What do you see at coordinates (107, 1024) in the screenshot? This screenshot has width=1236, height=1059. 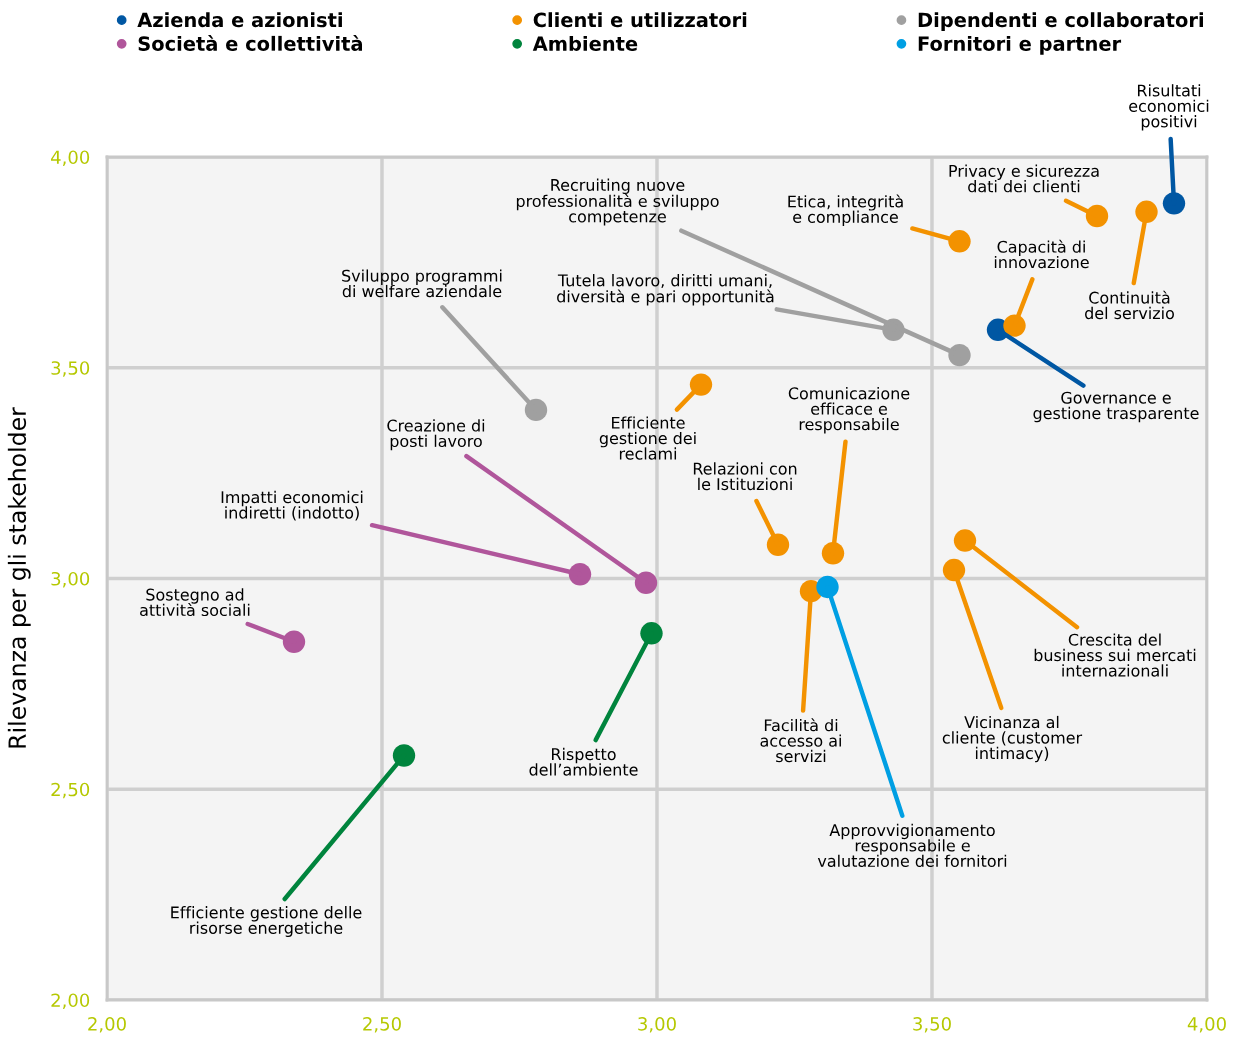 I see `x-tick-label: 2,00` at bounding box center [107, 1024].